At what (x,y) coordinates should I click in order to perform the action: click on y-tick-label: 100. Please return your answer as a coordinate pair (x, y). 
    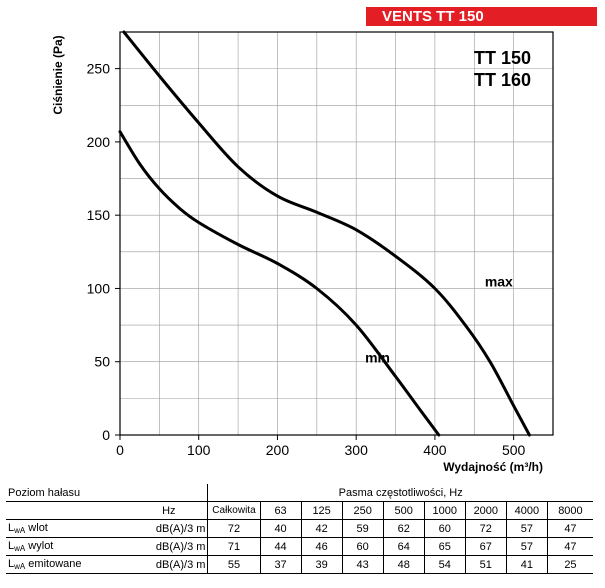
    Looking at the image, I should click on (99, 288).